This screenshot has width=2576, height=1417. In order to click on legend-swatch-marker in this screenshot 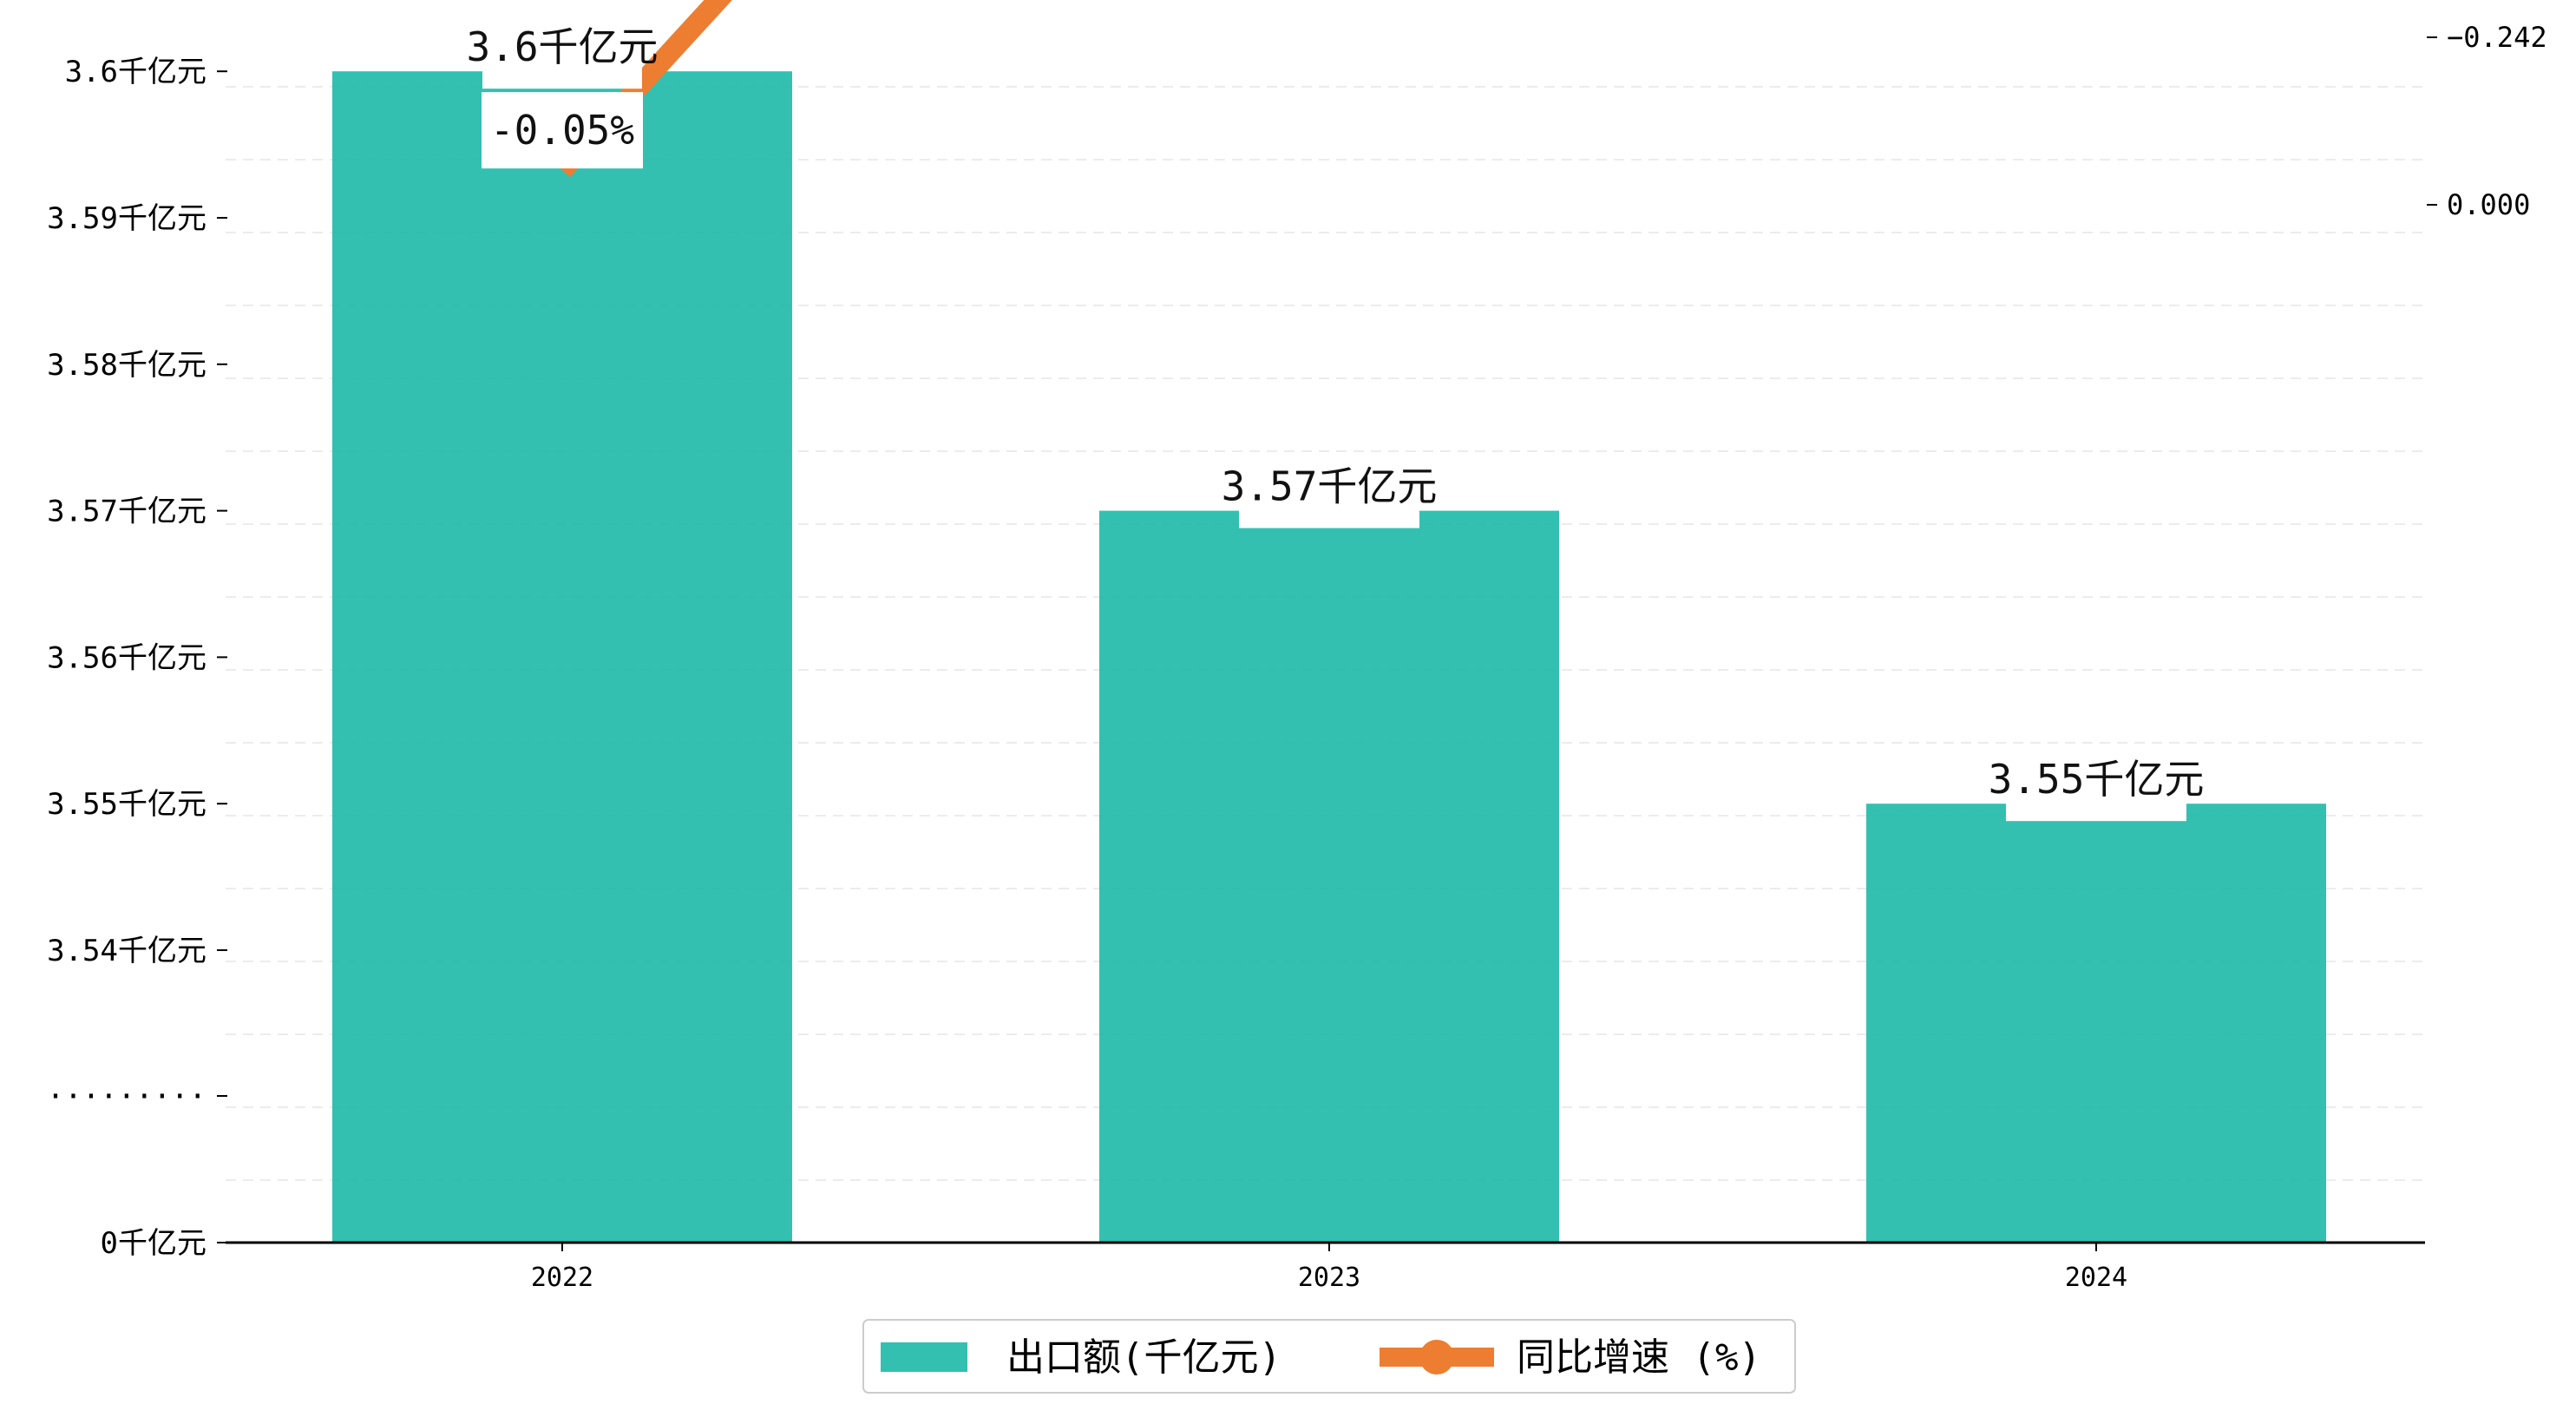, I will do `click(1436, 1357)`.